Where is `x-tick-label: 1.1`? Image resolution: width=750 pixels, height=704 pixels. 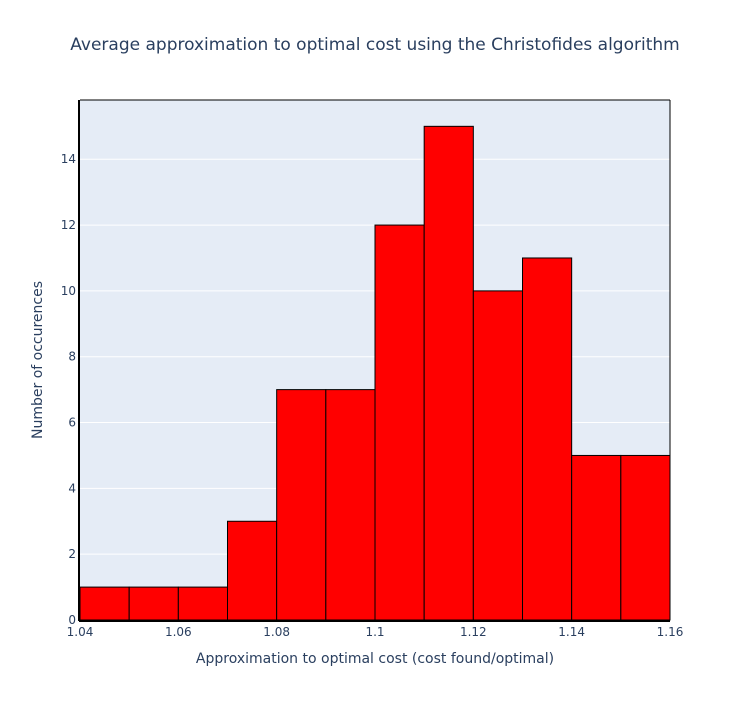
x-tick-label: 1.1 is located at coordinates (374, 632).